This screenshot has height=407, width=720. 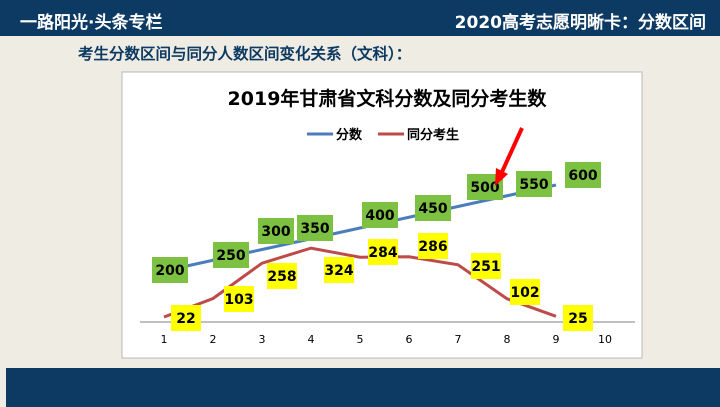 I want to click on data-label: 22, so click(x=186, y=318).